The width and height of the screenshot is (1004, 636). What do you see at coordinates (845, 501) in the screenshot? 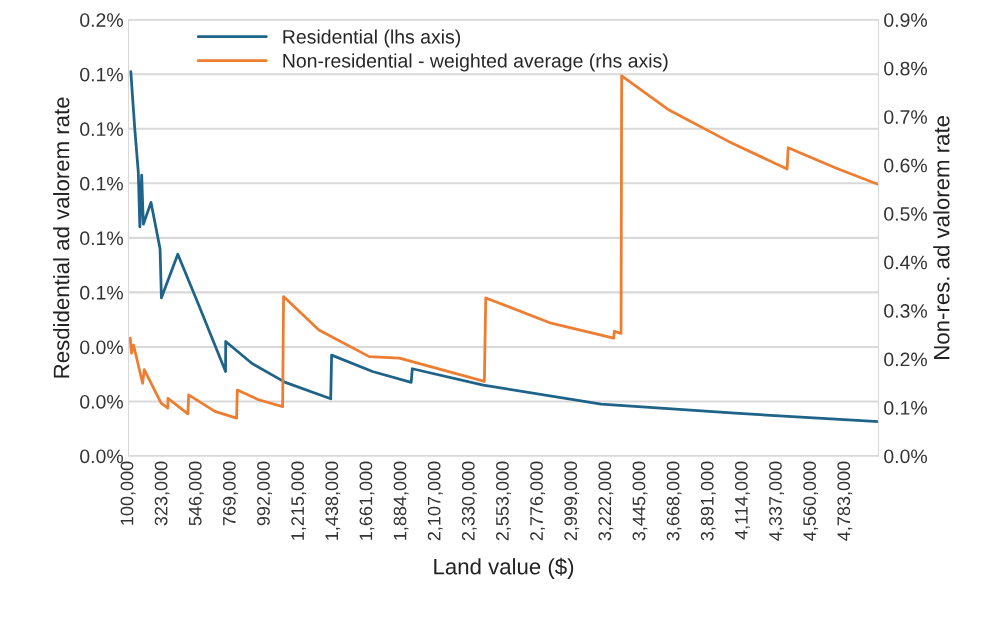
I see `x-tick-label: 4,783,000` at bounding box center [845, 501].